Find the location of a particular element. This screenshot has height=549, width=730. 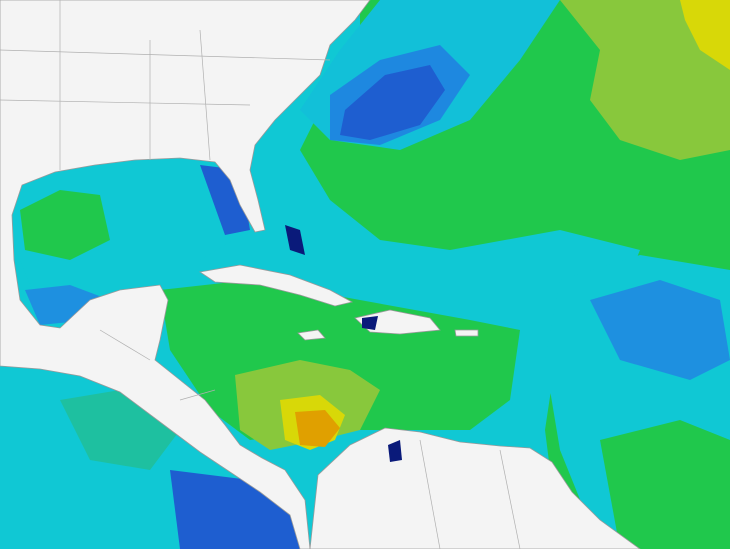

island-hispaniola is located at coordinates (397, 322).